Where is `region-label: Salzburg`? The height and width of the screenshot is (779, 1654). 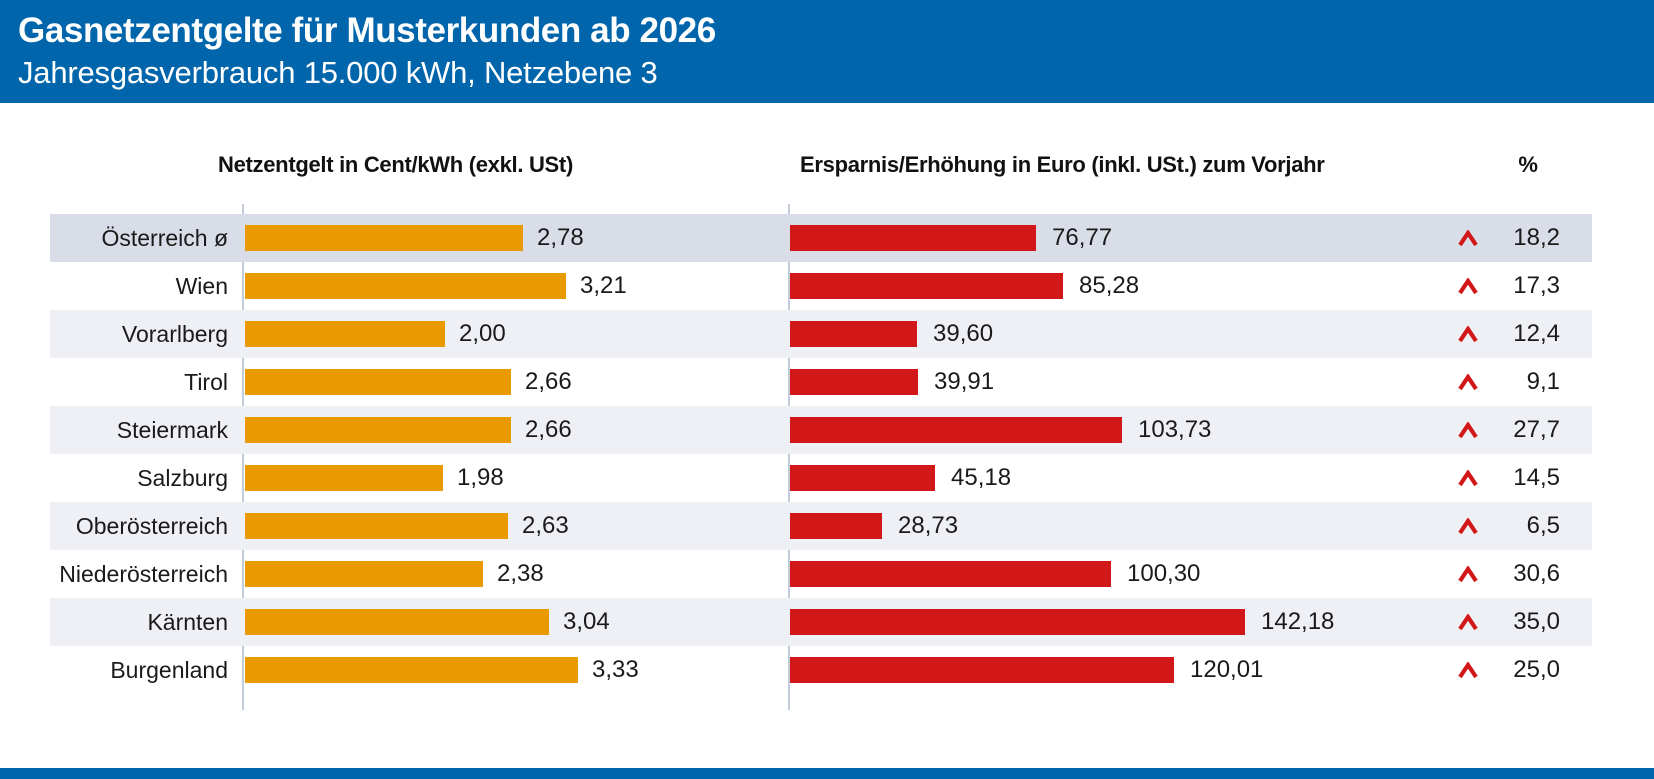 region-label: Salzburg is located at coordinates (182, 478).